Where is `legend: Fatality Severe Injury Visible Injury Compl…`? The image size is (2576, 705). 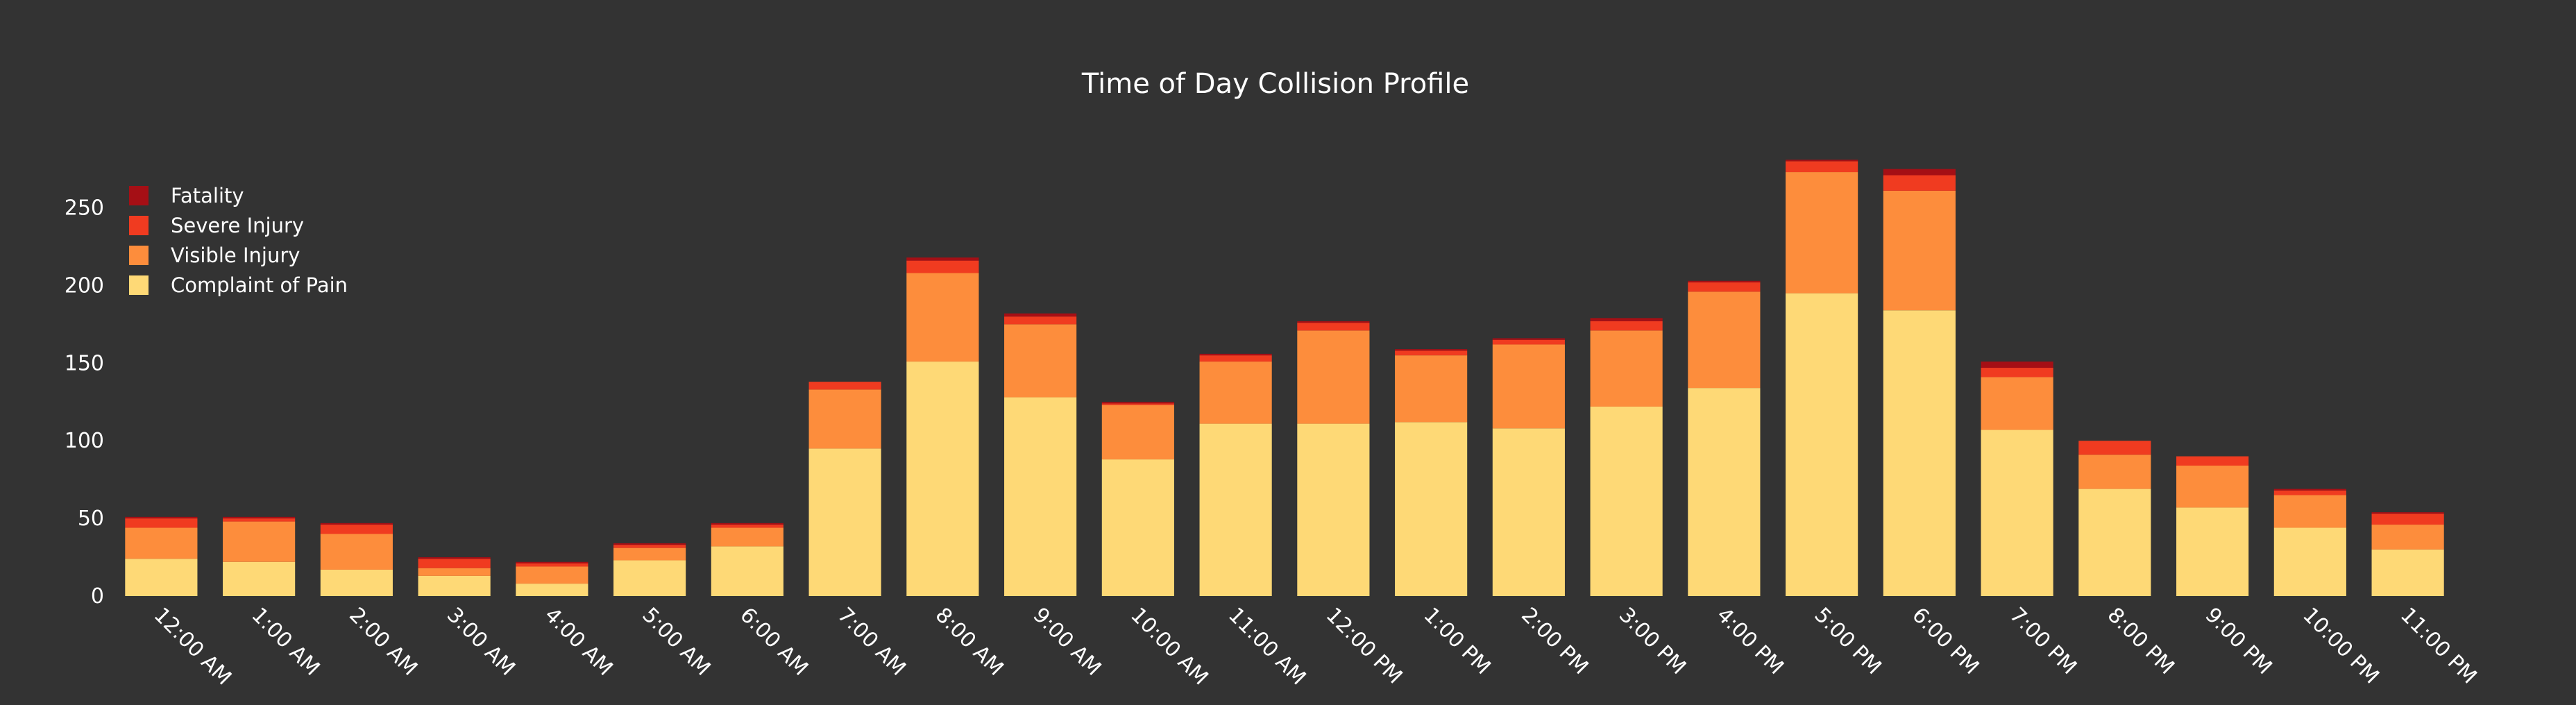 legend: Fatality Severe Injury Visible Injury Compl… is located at coordinates (239, 240).